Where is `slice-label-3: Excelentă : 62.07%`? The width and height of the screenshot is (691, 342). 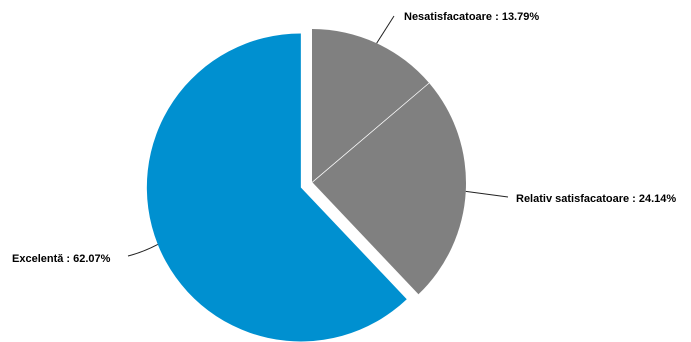
slice-label-3: Excelentă : 62.07% is located at coordinates (61, 259).